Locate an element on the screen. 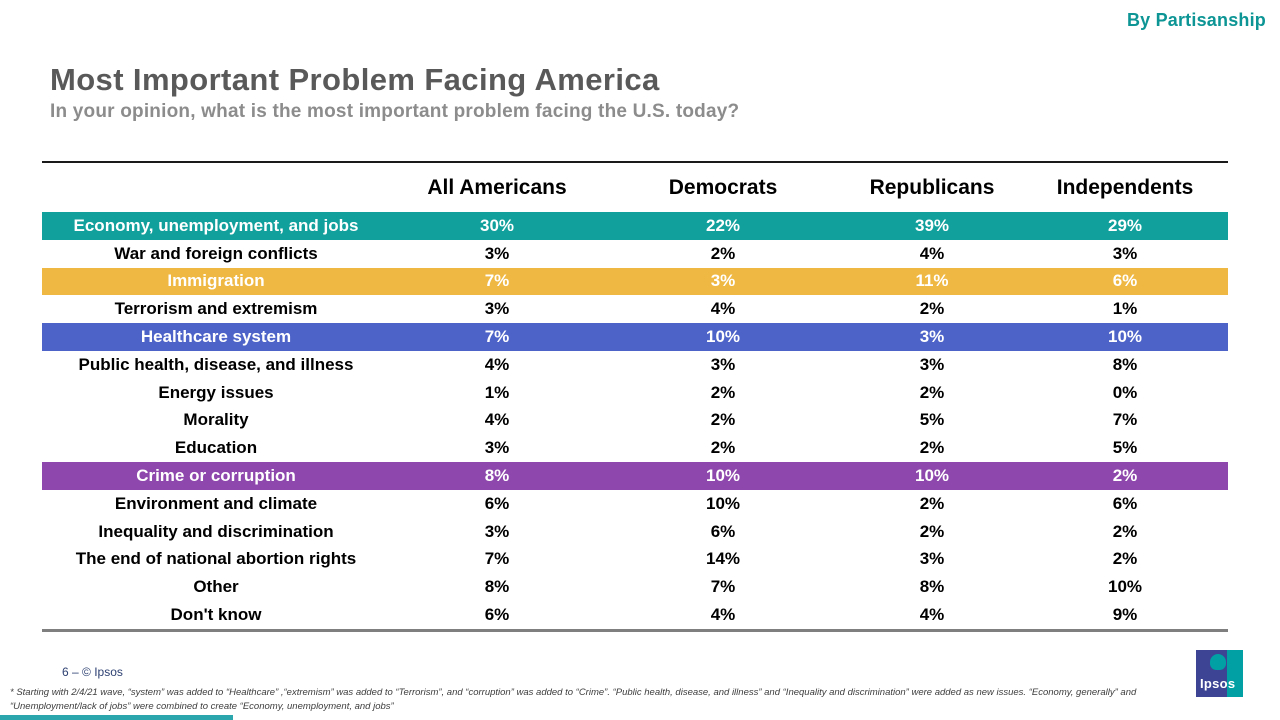 This screenshot has width=1280, height=720. row-value: 9% is located at coordinates (1125, 615).